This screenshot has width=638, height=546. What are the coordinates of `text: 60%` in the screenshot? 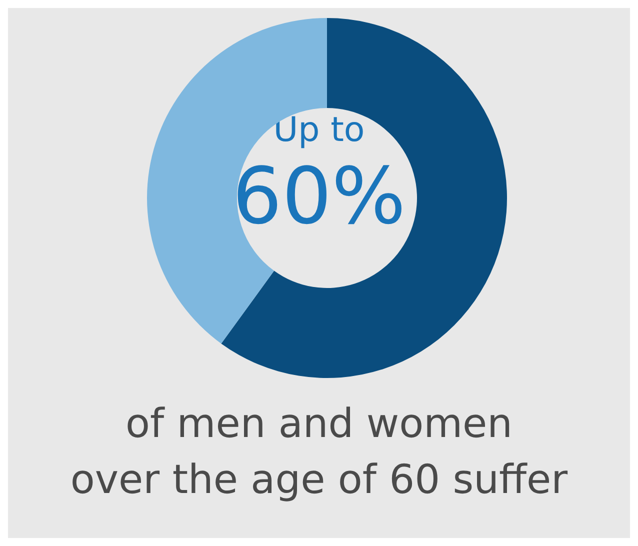 It's located at (319, 197).